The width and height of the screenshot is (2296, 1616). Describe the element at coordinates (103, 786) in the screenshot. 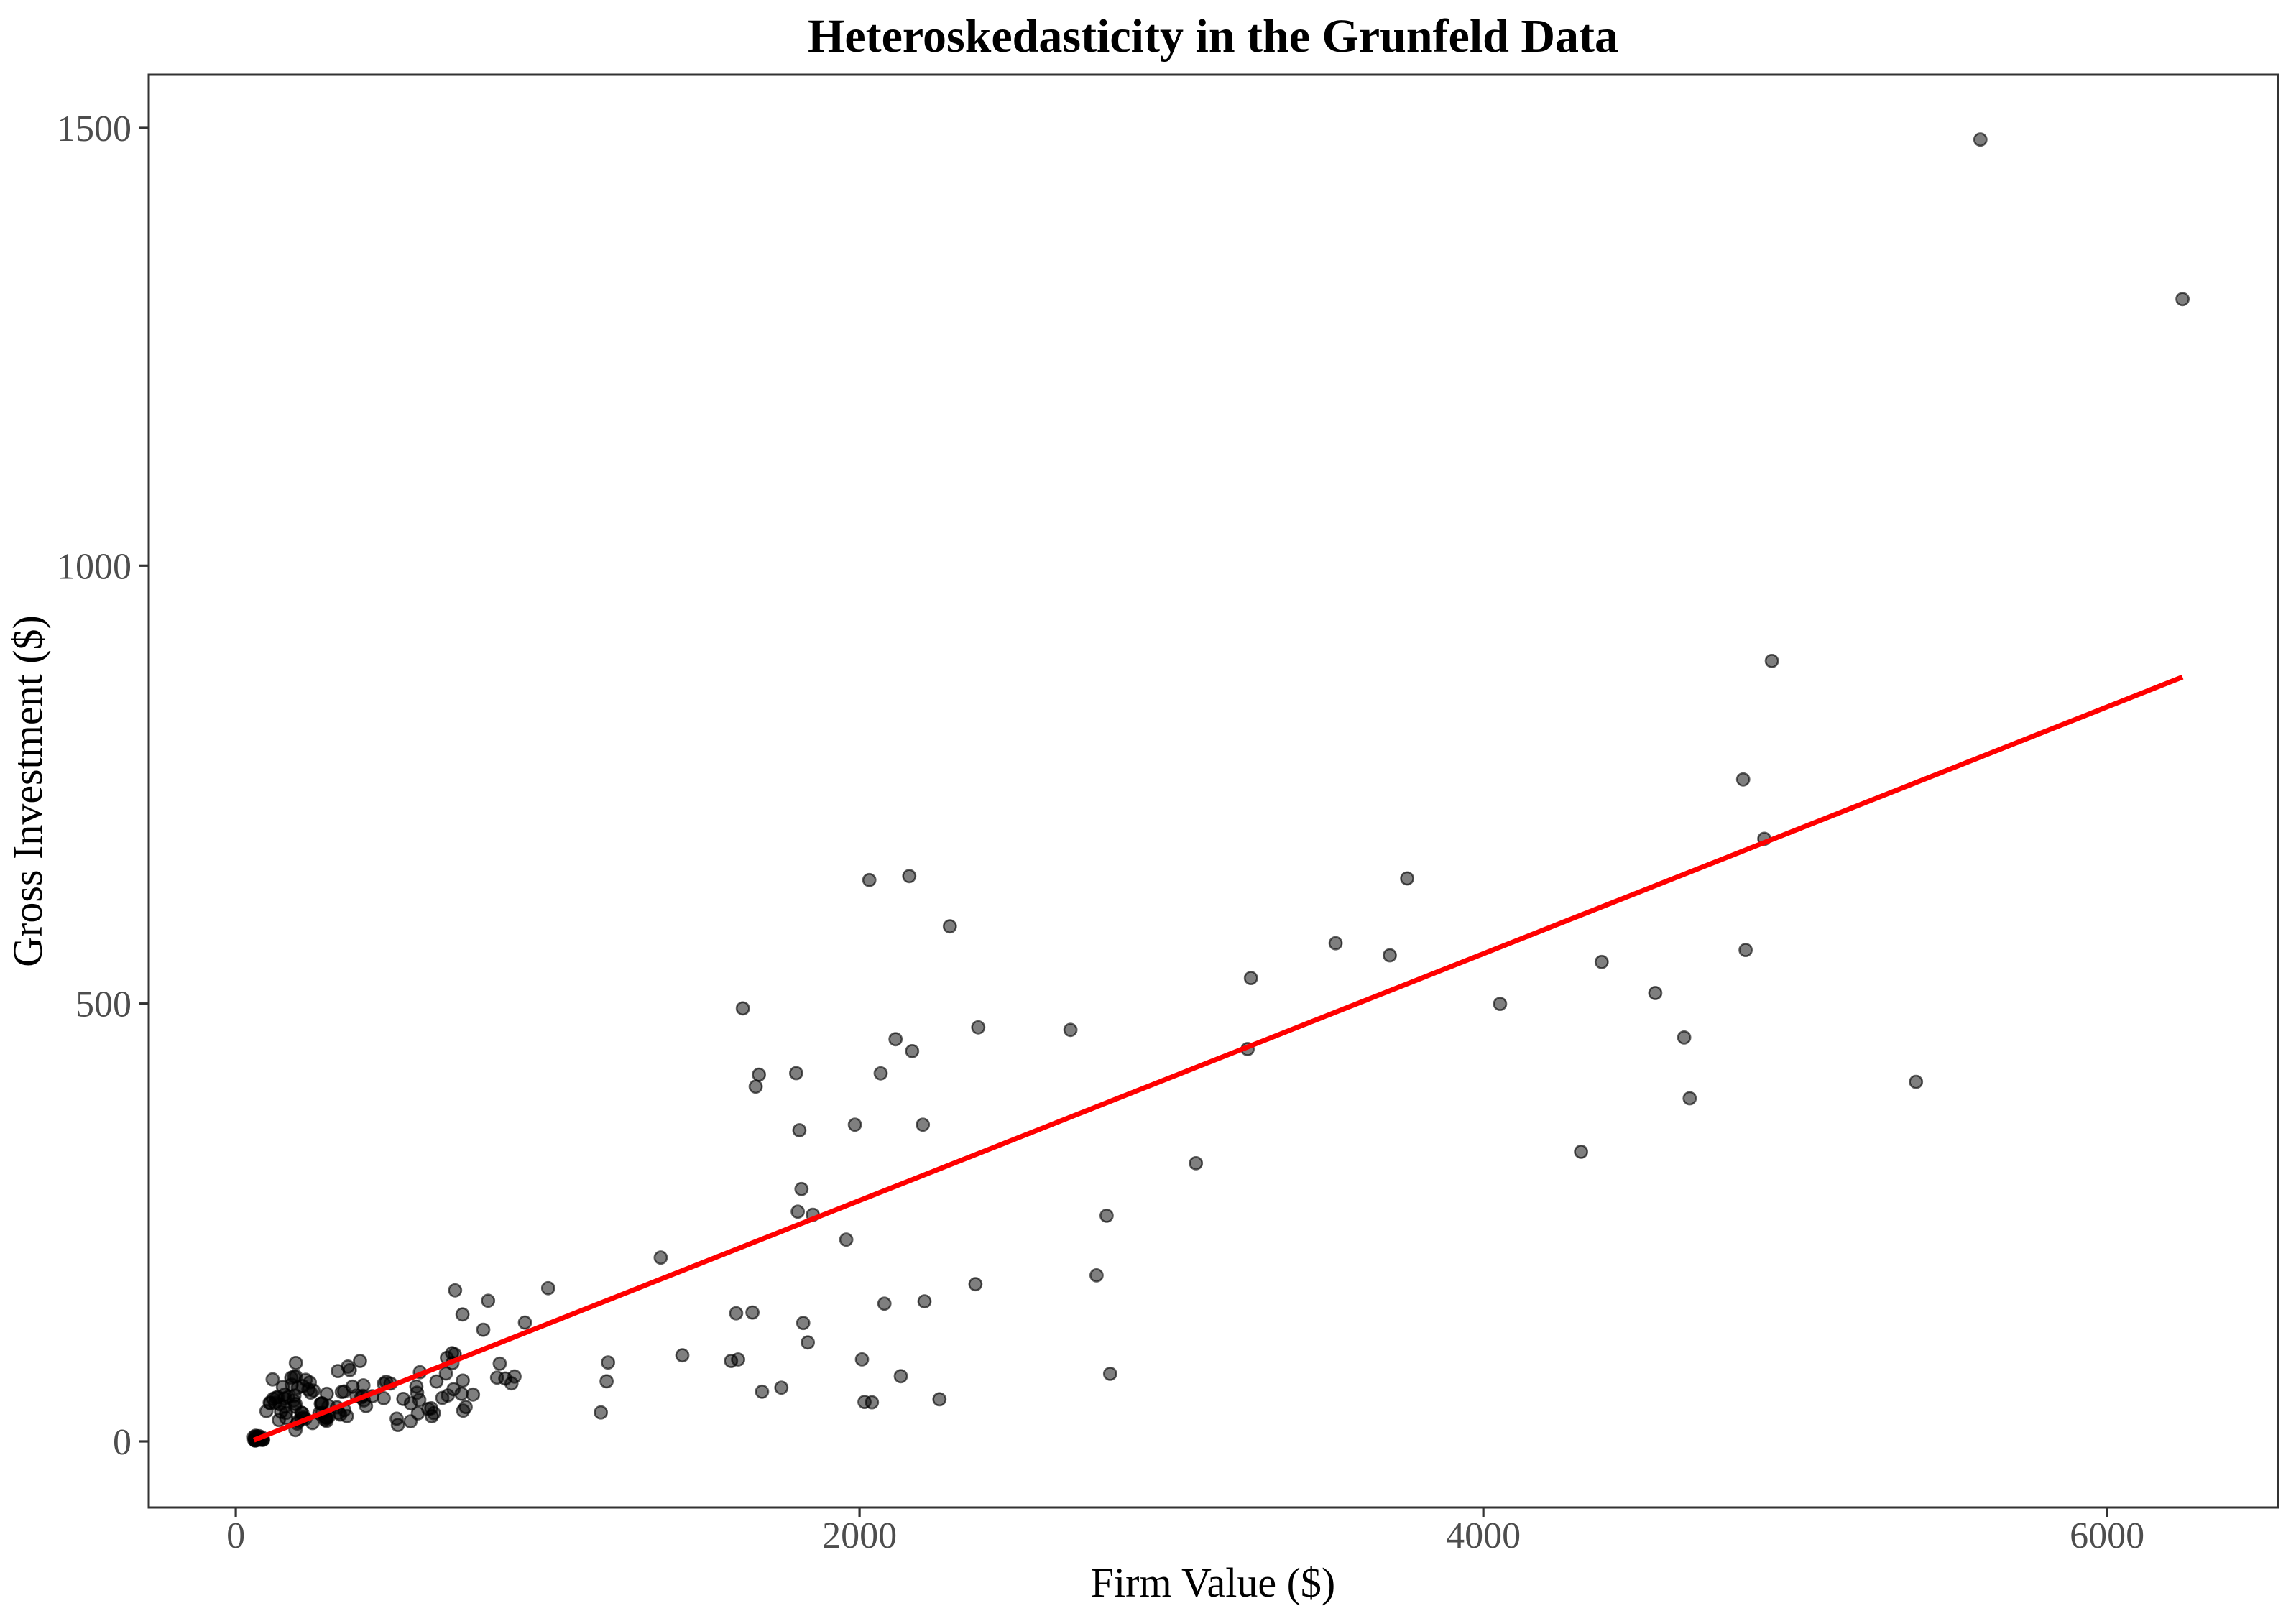

I see `y-axis: 0 500 1000 1500` at that location.